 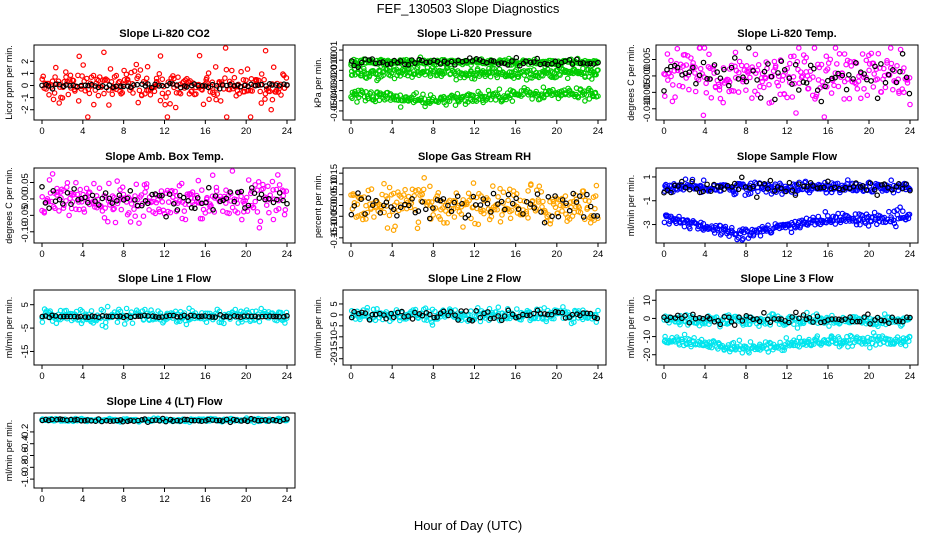 What do you see at coordinates (25, 61) in the screenshot?
I see `y-tick-label: 2` at bounding box center [25, 61].